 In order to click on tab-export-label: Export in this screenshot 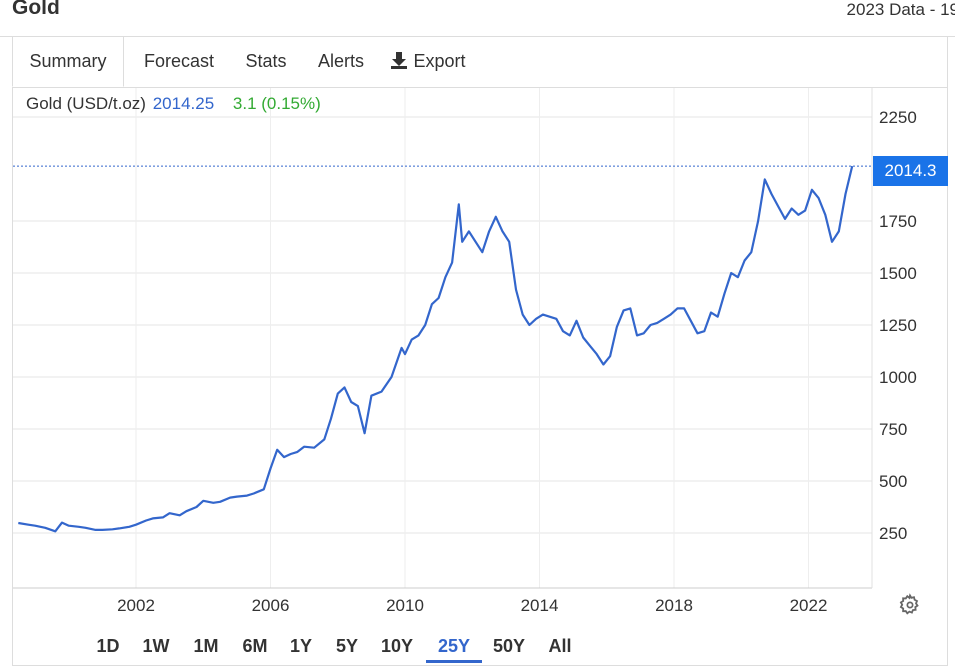, I will do `click(439, 61)`.